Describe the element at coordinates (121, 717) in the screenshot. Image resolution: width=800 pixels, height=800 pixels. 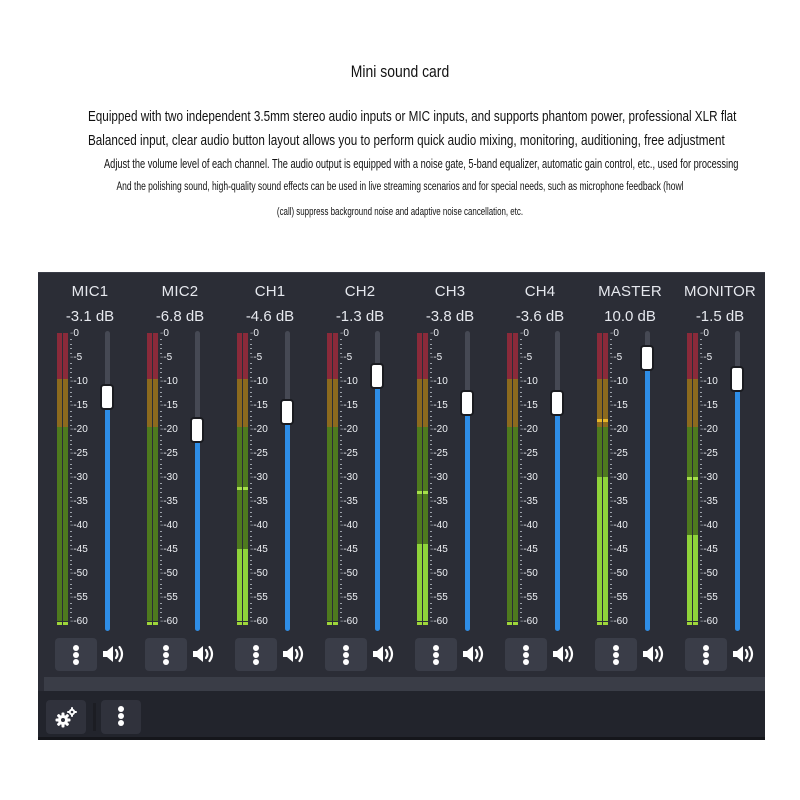
I see `mixer-menu-button` at that location.